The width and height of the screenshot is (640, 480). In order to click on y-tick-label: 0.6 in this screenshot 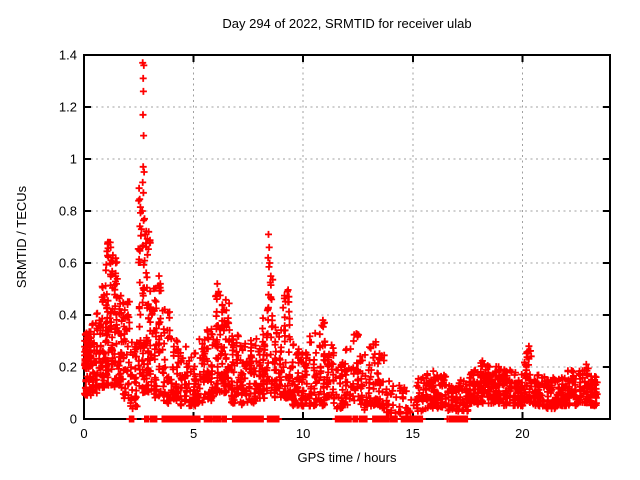, I will do `click(68, 263)`.